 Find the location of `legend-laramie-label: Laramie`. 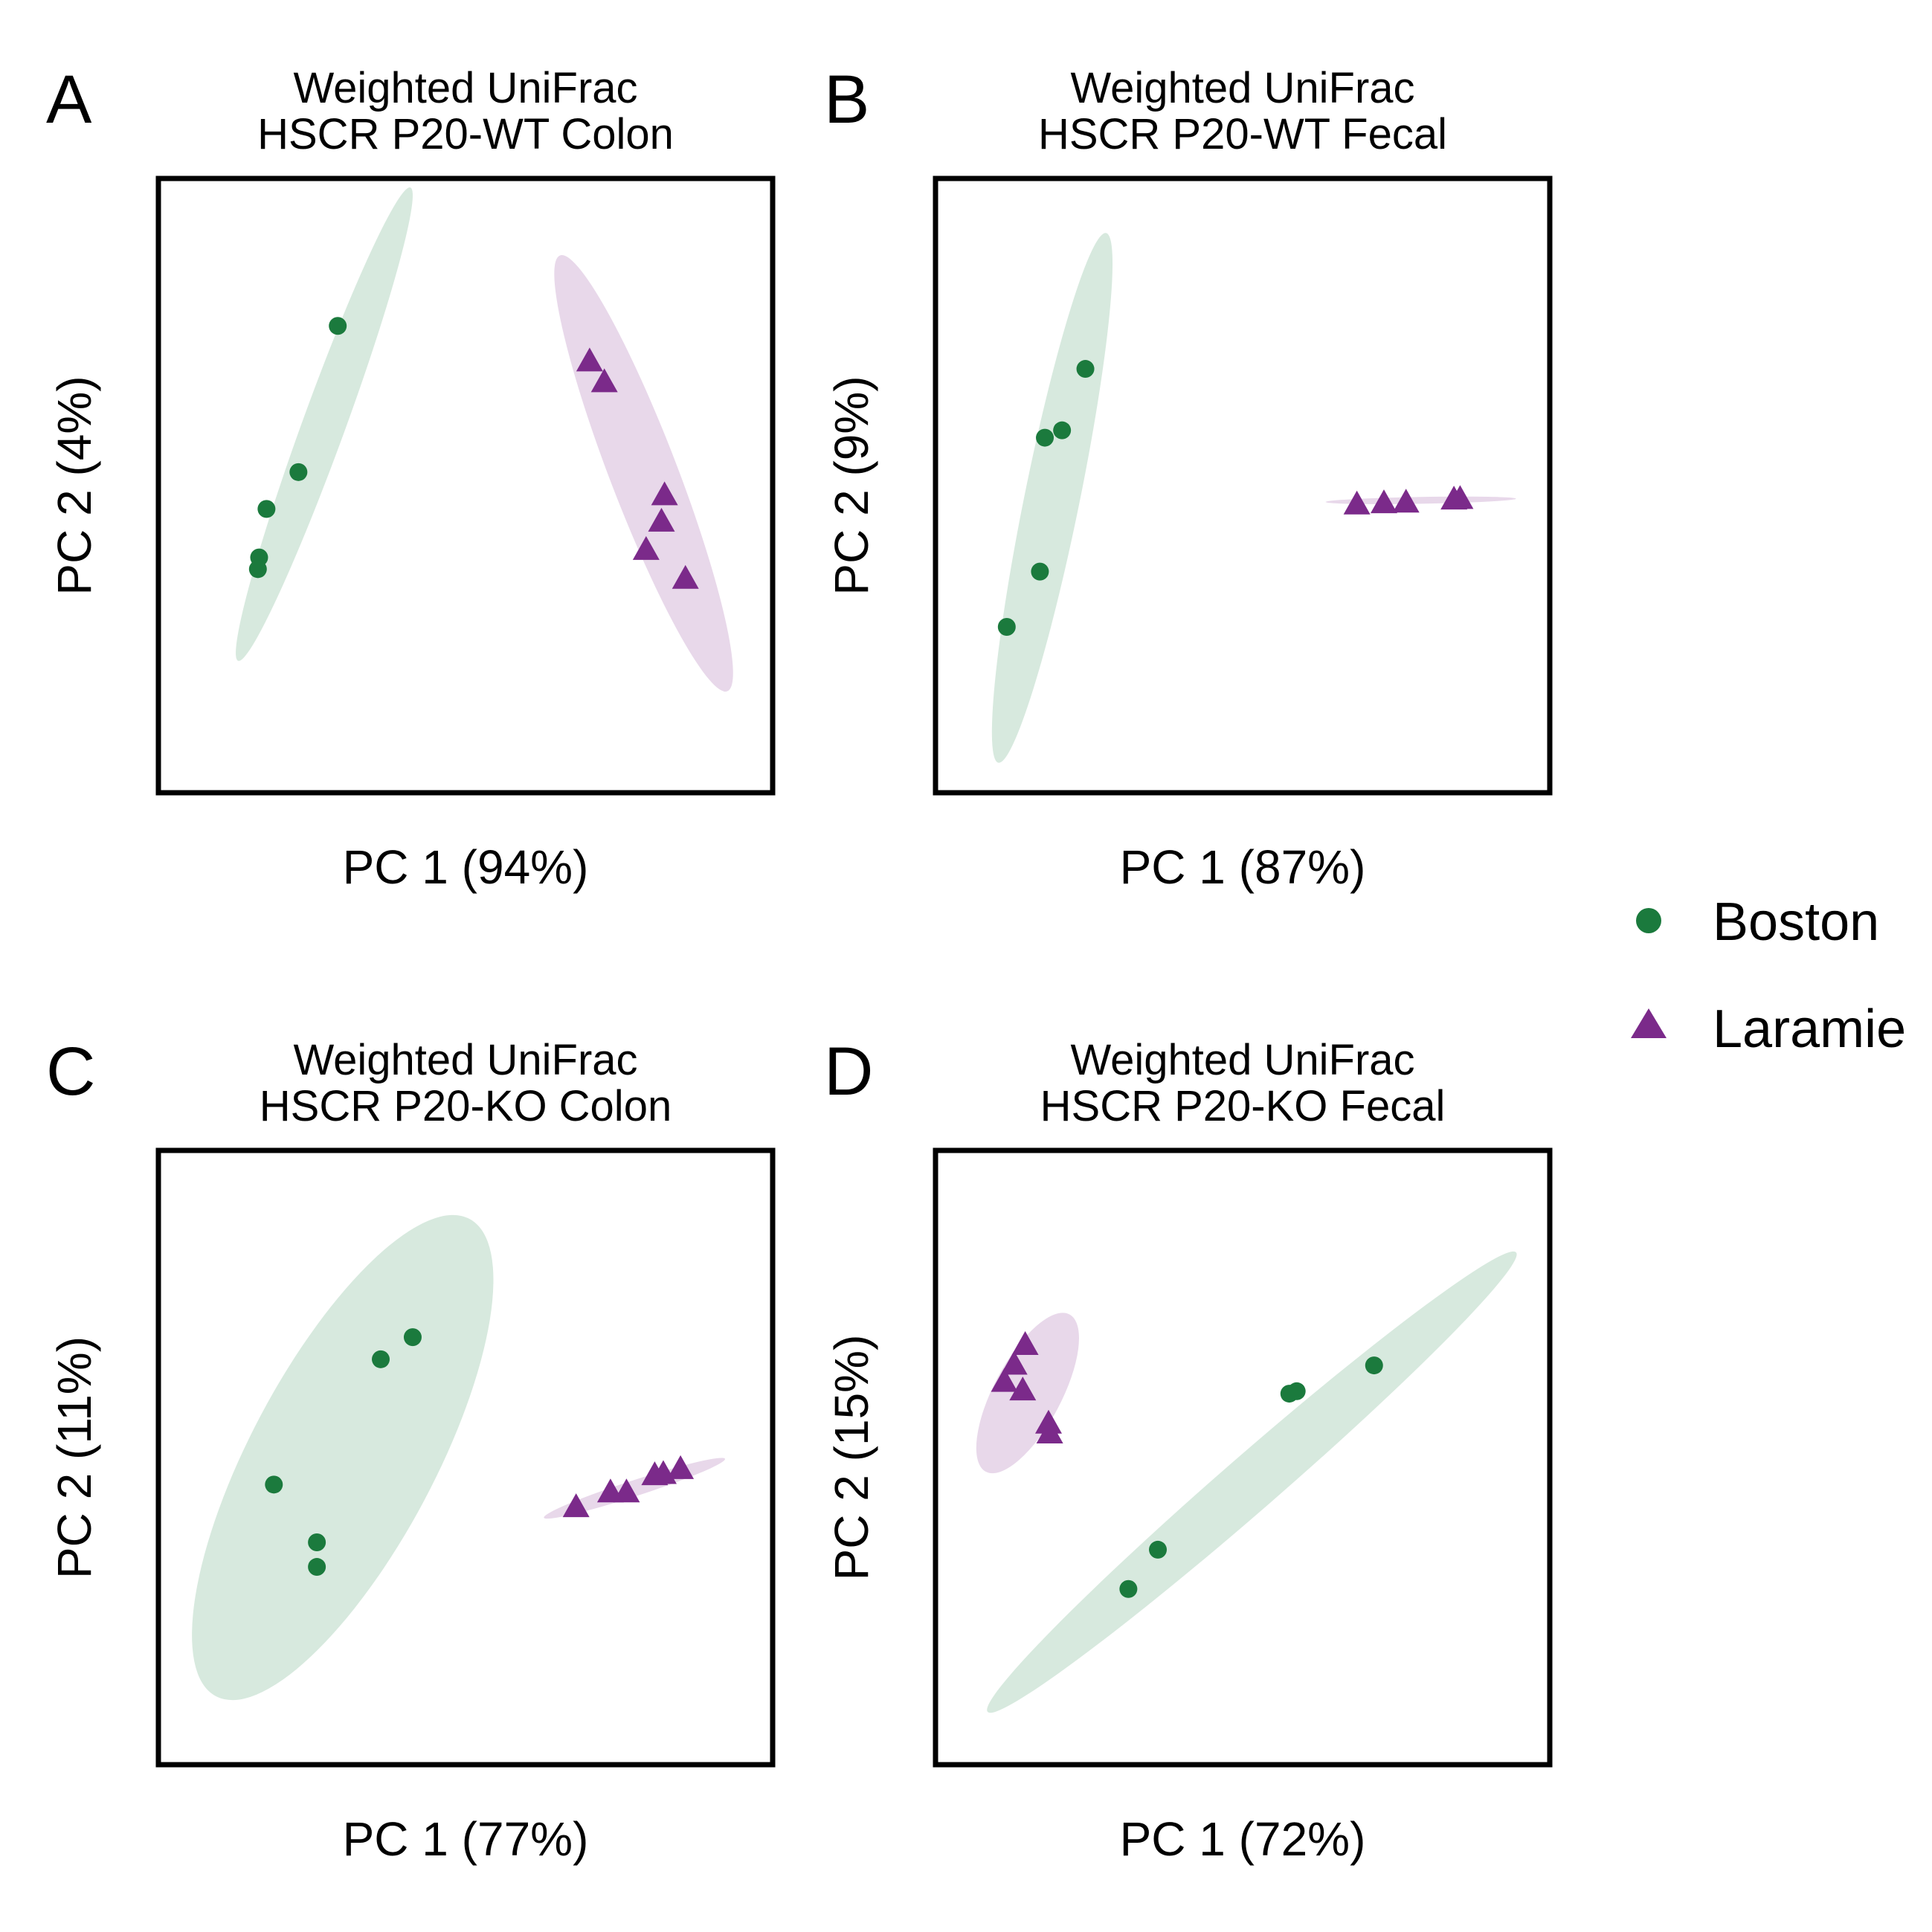

legend-laramie-label: Laramie is located at coordinates (1809, 1029).